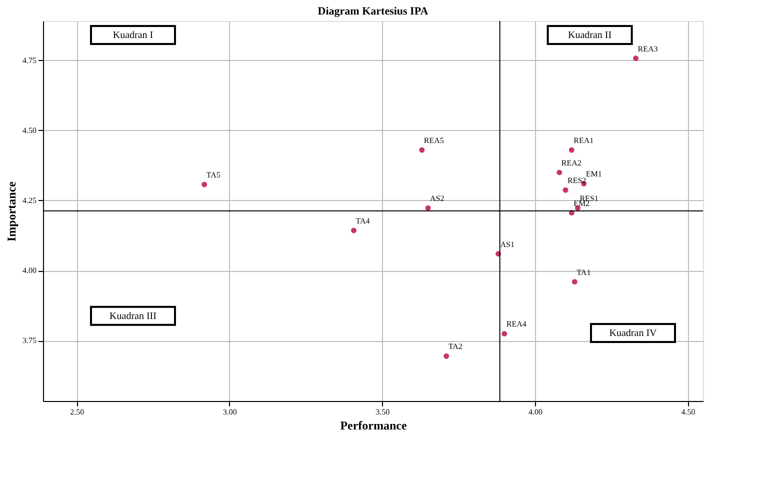 Image resolution: width=766 pixels, height=490 pixels. What do you see at coordinates (29, 341) in the screenshot?
I see `y-tick-label: 3.75` at bounding box center [29, 341].